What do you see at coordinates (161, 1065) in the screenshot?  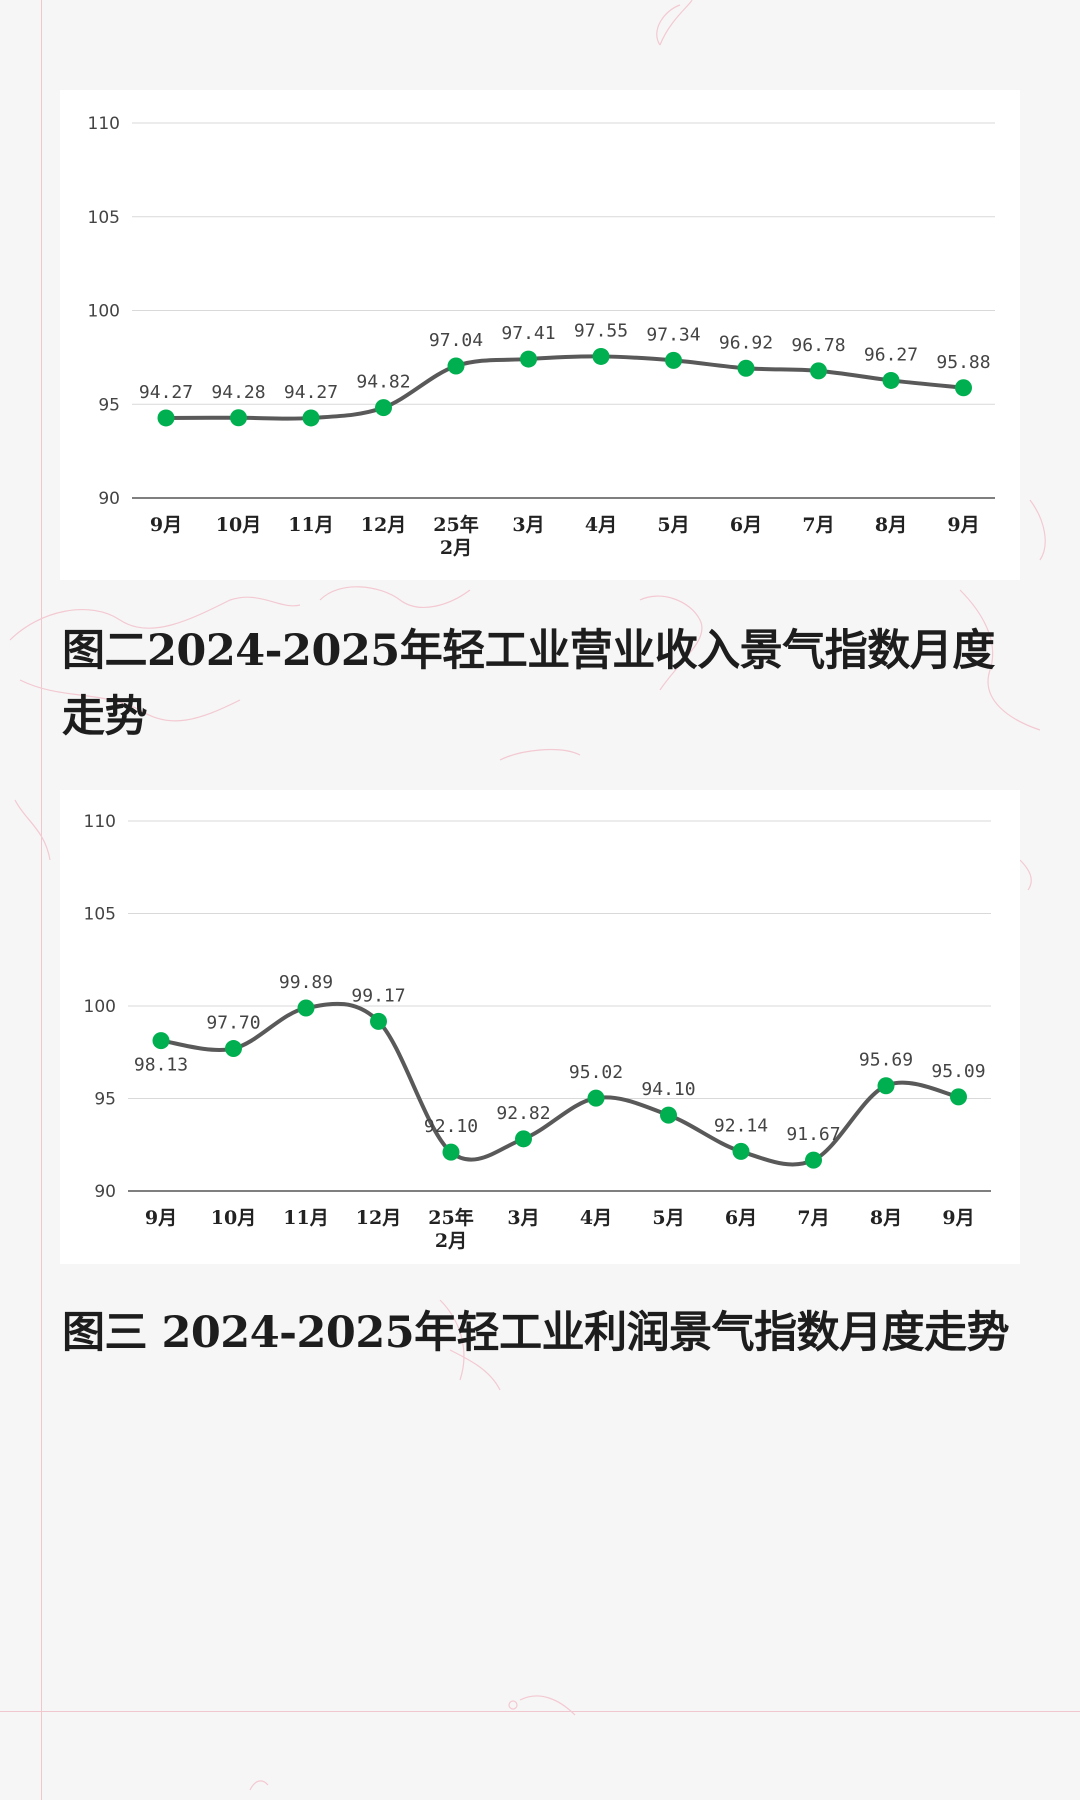 I see `data-label: 98.13` at bounding box center [161, 1065].